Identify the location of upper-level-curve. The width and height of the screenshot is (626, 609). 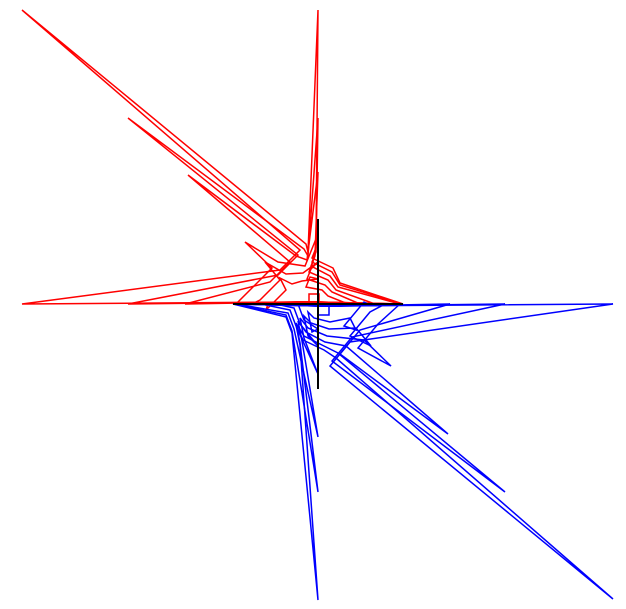
(307, 293).